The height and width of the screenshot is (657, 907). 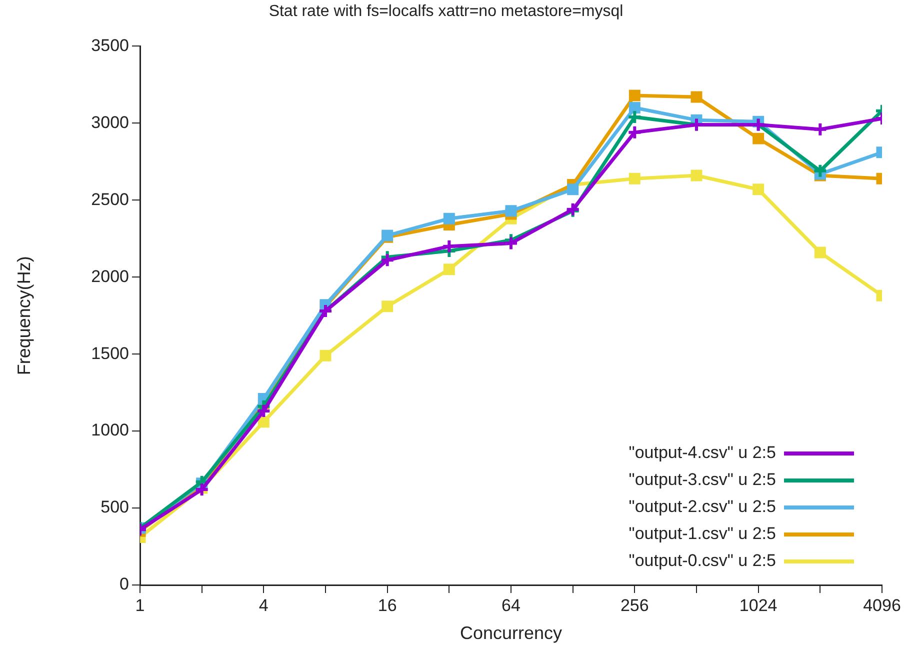 What do you see at coordinates (634, 605) in the screenshot?
I see `x-tick-label: 256` at bounding box center [634, 605].